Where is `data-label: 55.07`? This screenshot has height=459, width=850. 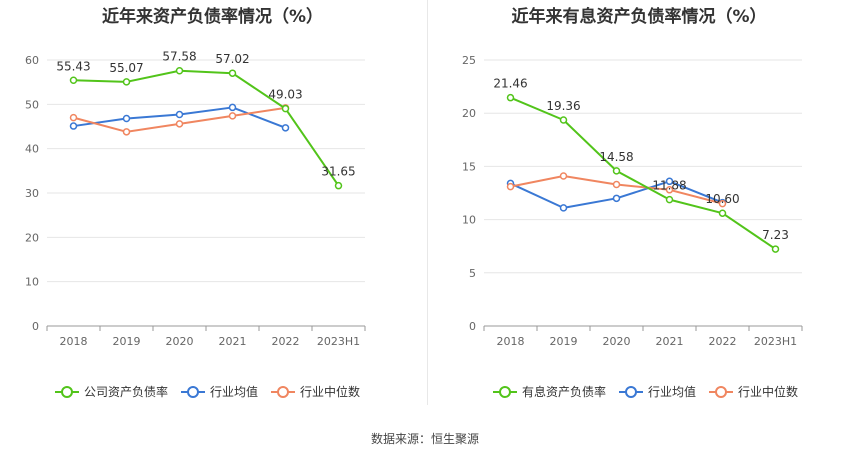 data-label: 55.07 is located at coordinates (126, 68).